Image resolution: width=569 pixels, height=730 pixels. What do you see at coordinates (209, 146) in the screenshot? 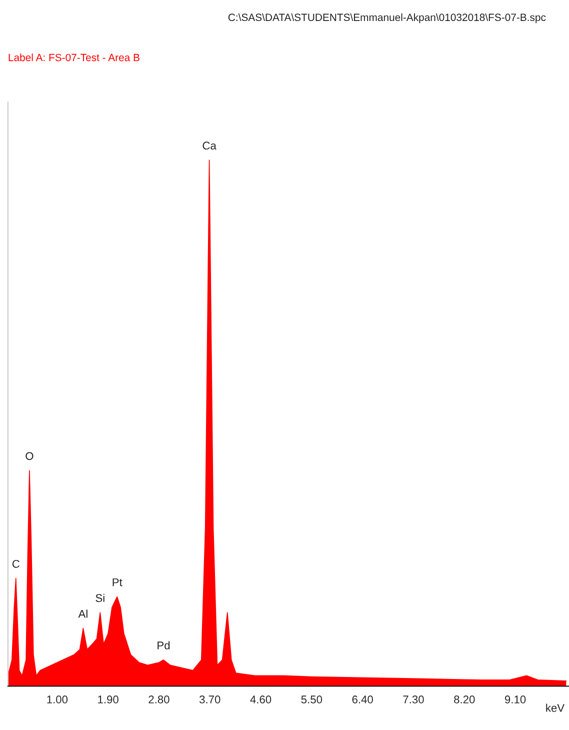
I see `annotation: Ca` at bounding box center [209, 146].